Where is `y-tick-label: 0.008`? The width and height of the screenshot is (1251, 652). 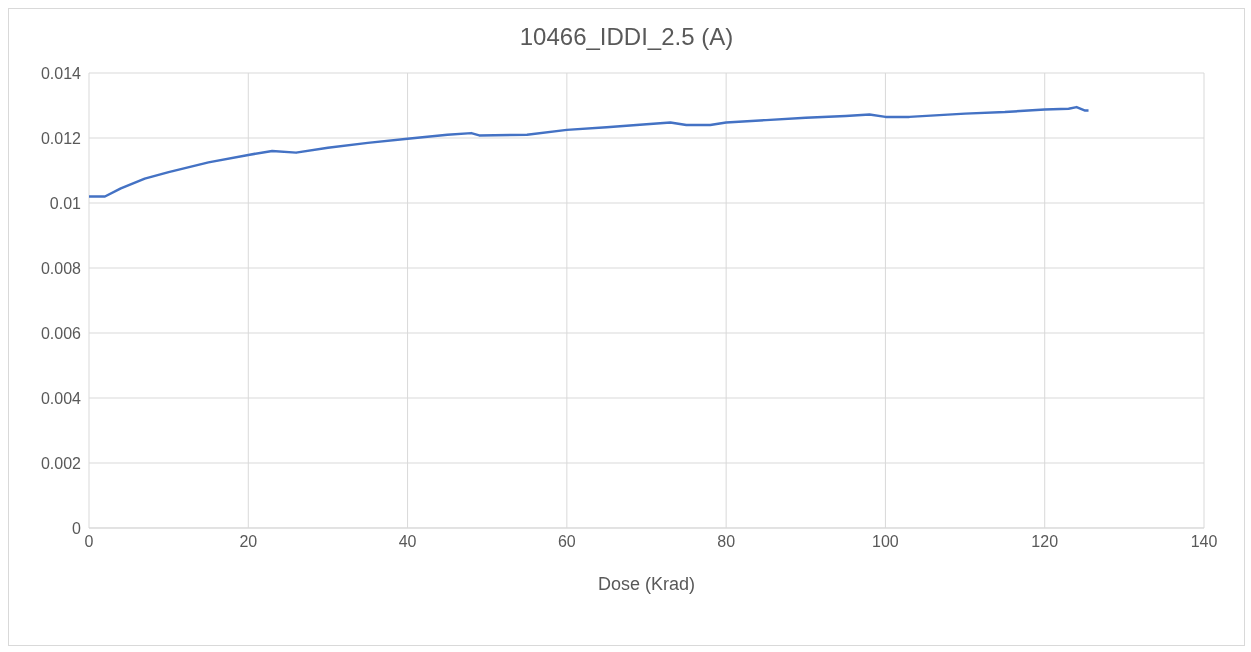 y-tick-label: 0.008 is located at coordinates (61, 268).